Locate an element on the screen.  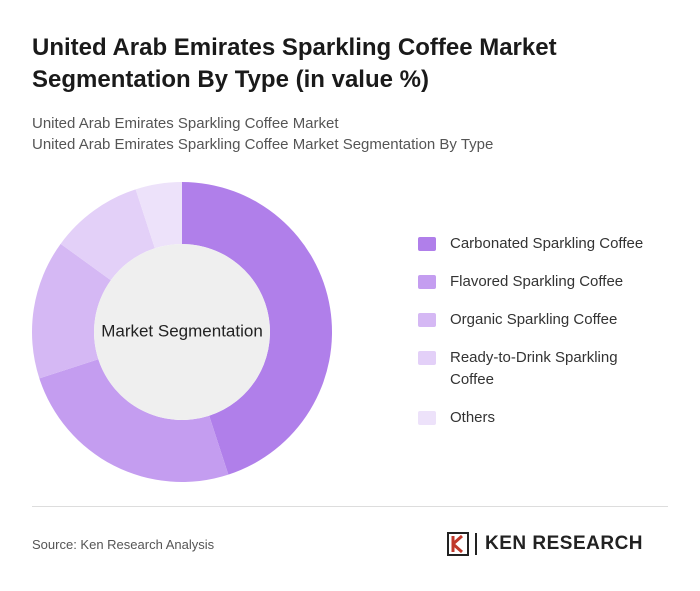
brand-logo: KEN RESEARCH is located at coordinates (545, 544).